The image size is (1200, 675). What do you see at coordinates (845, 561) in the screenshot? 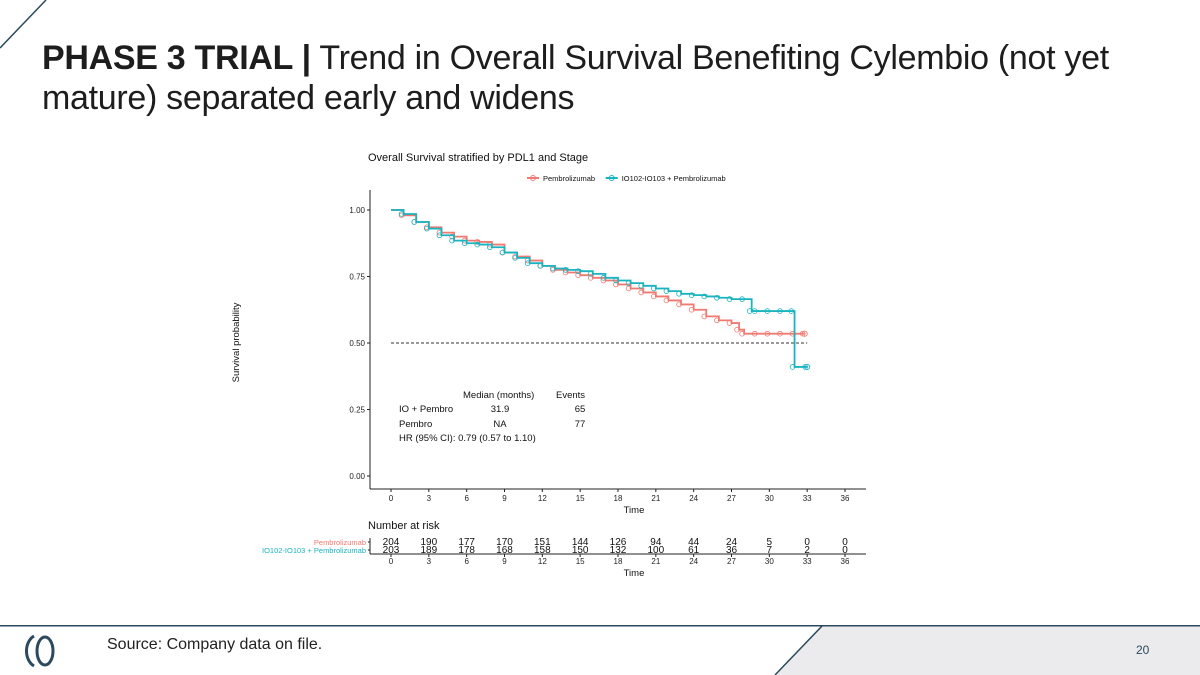
I see `risk-x-tick-label: 36` at bounding box center [845, 561].